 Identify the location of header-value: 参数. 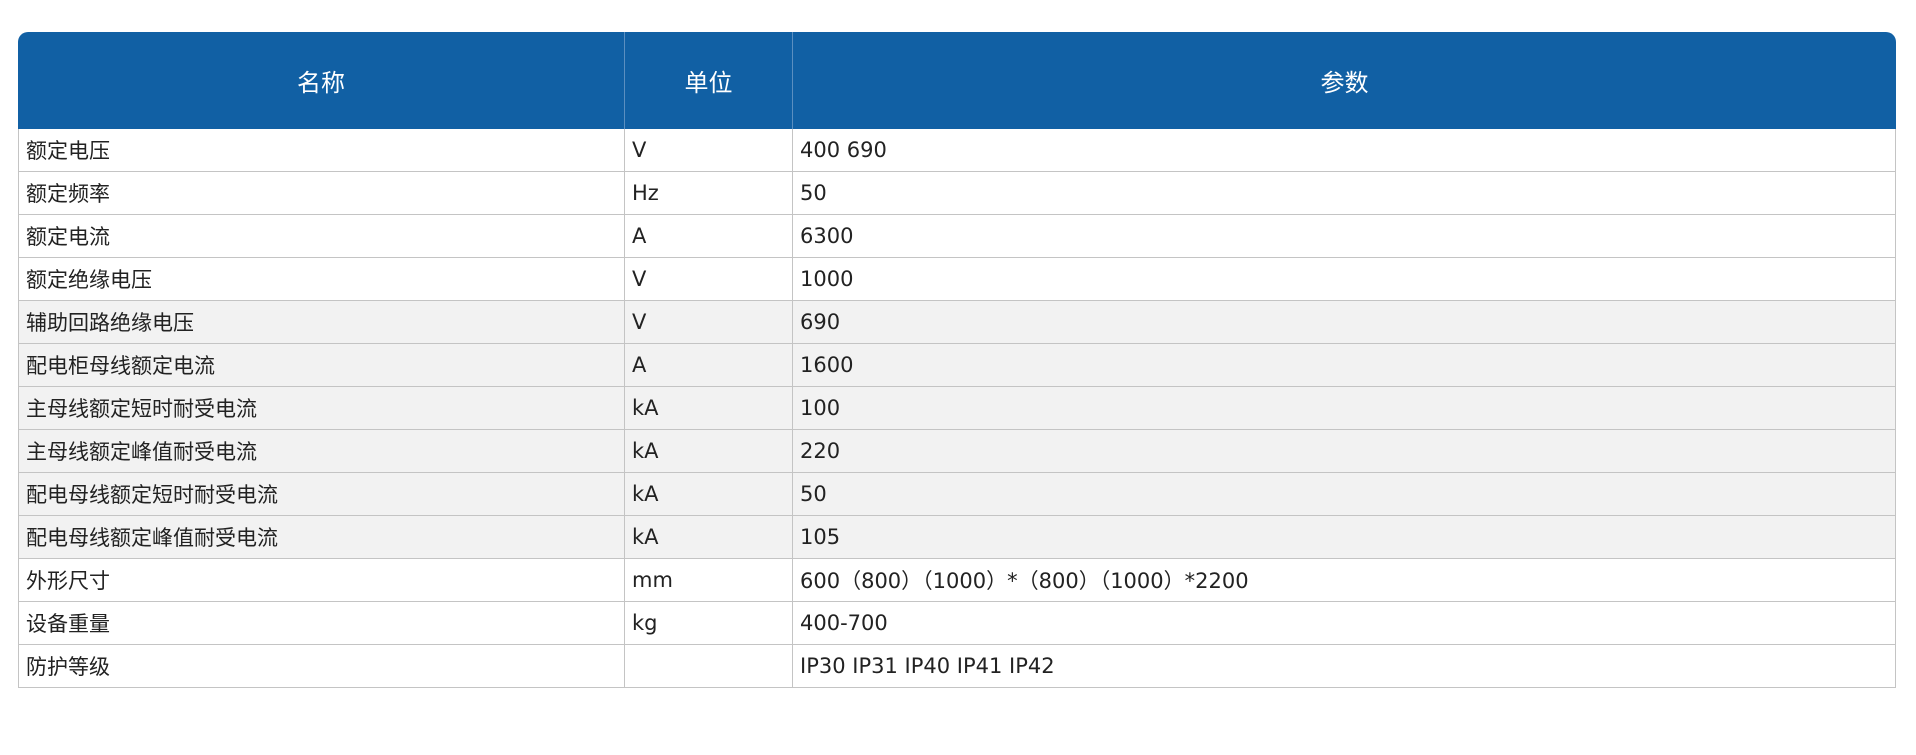
(1344, 80).